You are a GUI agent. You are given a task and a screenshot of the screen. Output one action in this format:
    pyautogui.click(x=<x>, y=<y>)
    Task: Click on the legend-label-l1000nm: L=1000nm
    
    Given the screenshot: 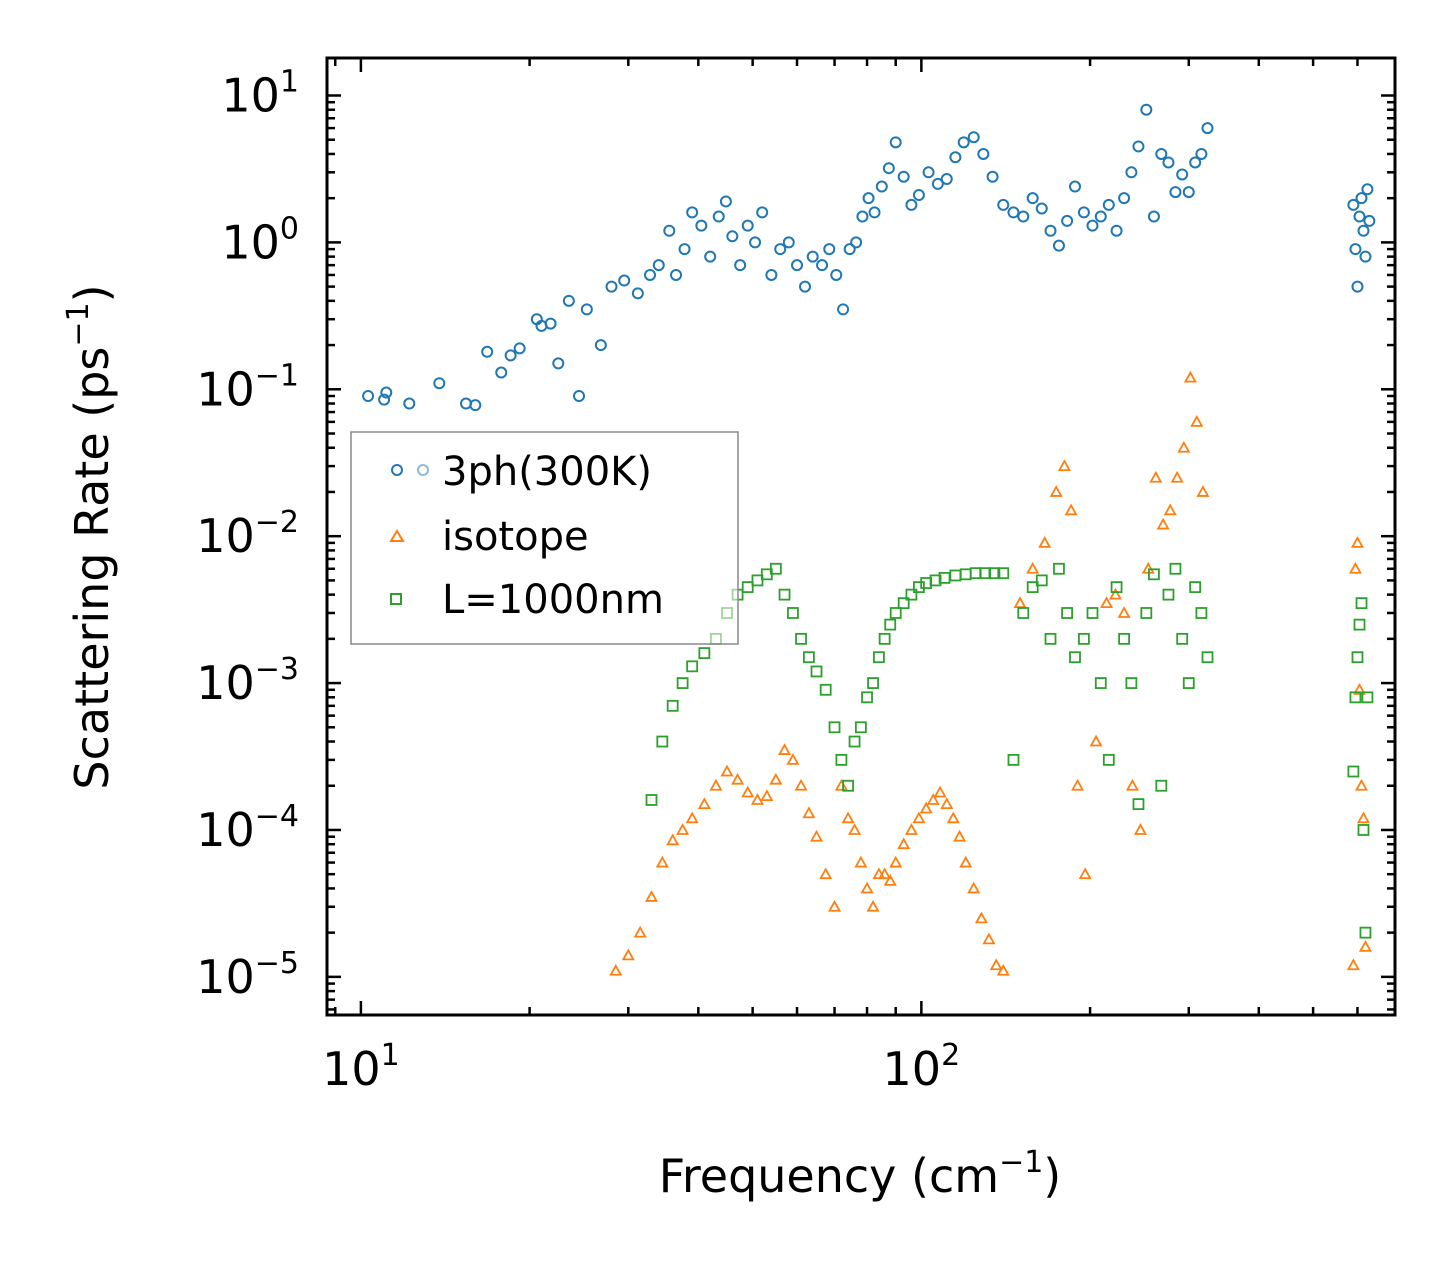 What is the action you would take?
    pyautogui.click(x=553, y=600)
    